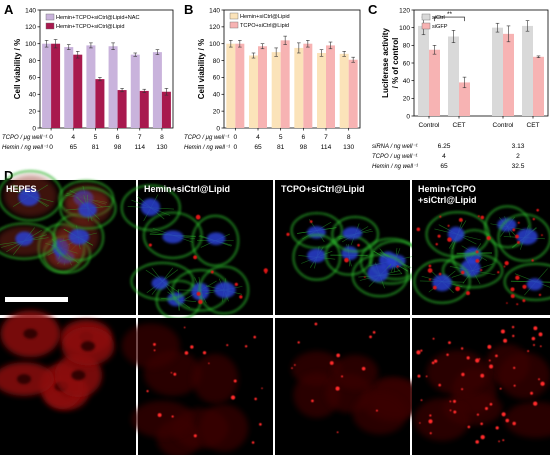  Describe the element at coordinates (33, 61) in the screenshot. I see `A-ytick-label: 80` at that location.